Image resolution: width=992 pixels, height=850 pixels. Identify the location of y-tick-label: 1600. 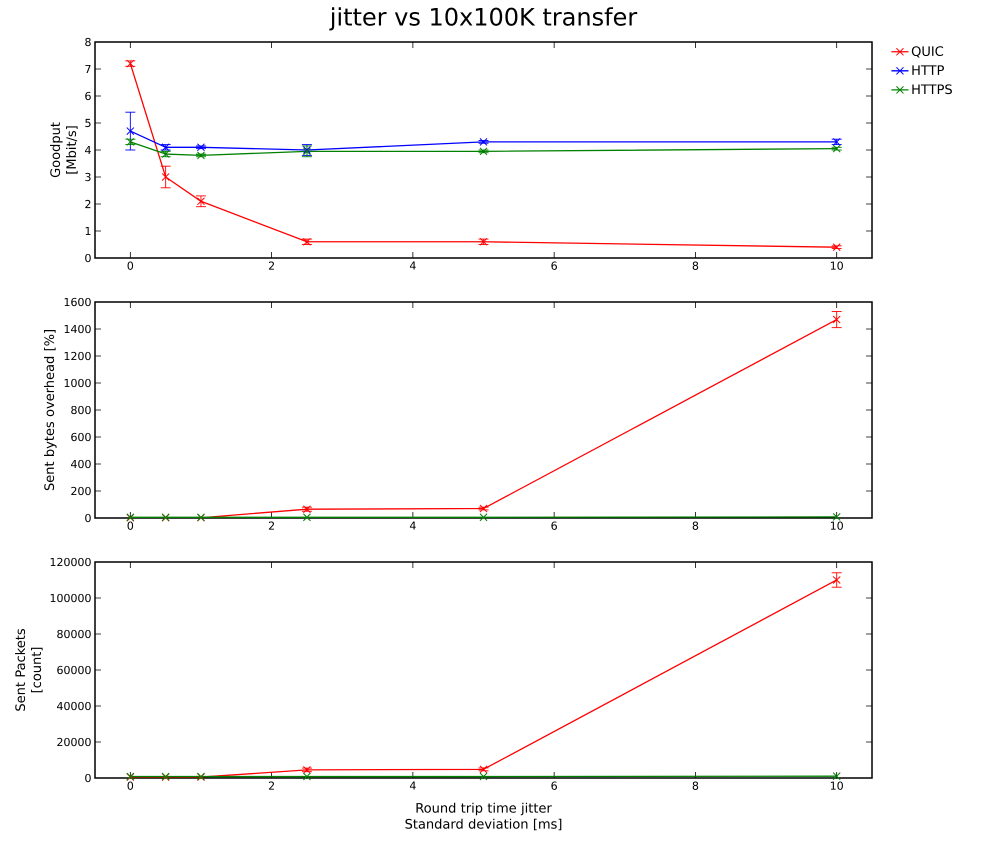
(77, 302).